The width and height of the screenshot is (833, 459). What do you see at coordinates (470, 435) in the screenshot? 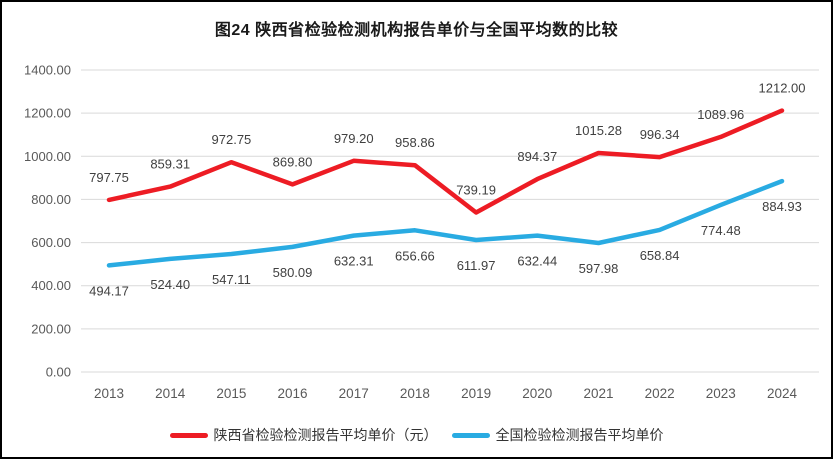
I see `legend-swatch-blue-line` at bounding box center [470, 435].